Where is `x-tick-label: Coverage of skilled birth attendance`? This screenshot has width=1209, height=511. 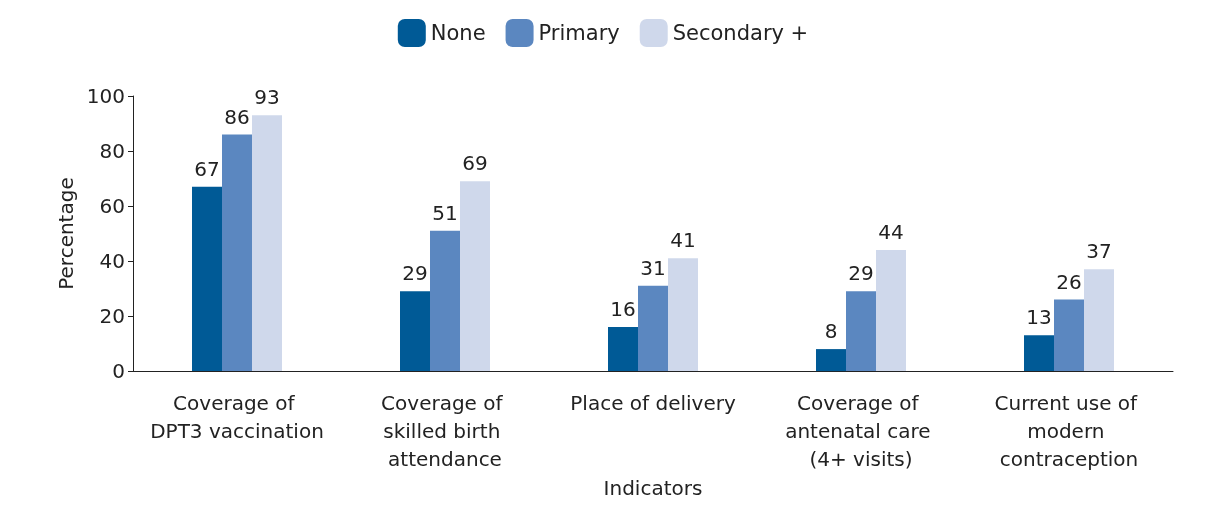
x-tick-label: Coverage of skilled birth attendance is located at coordinates (445, 431).